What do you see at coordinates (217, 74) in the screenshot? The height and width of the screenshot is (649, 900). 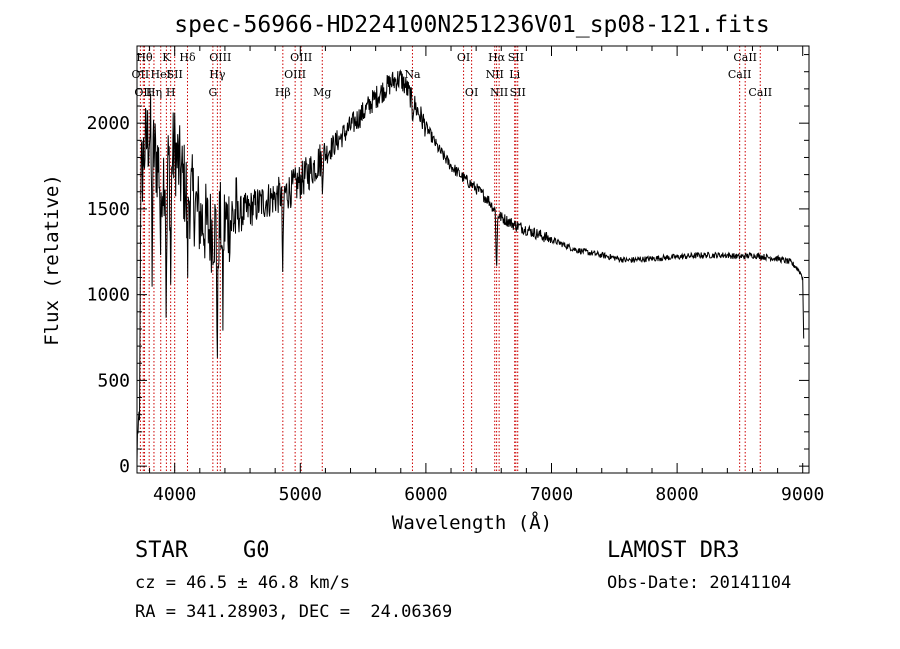 I see `spectral-line-label: Hγ` at bounding box center [217, 74].